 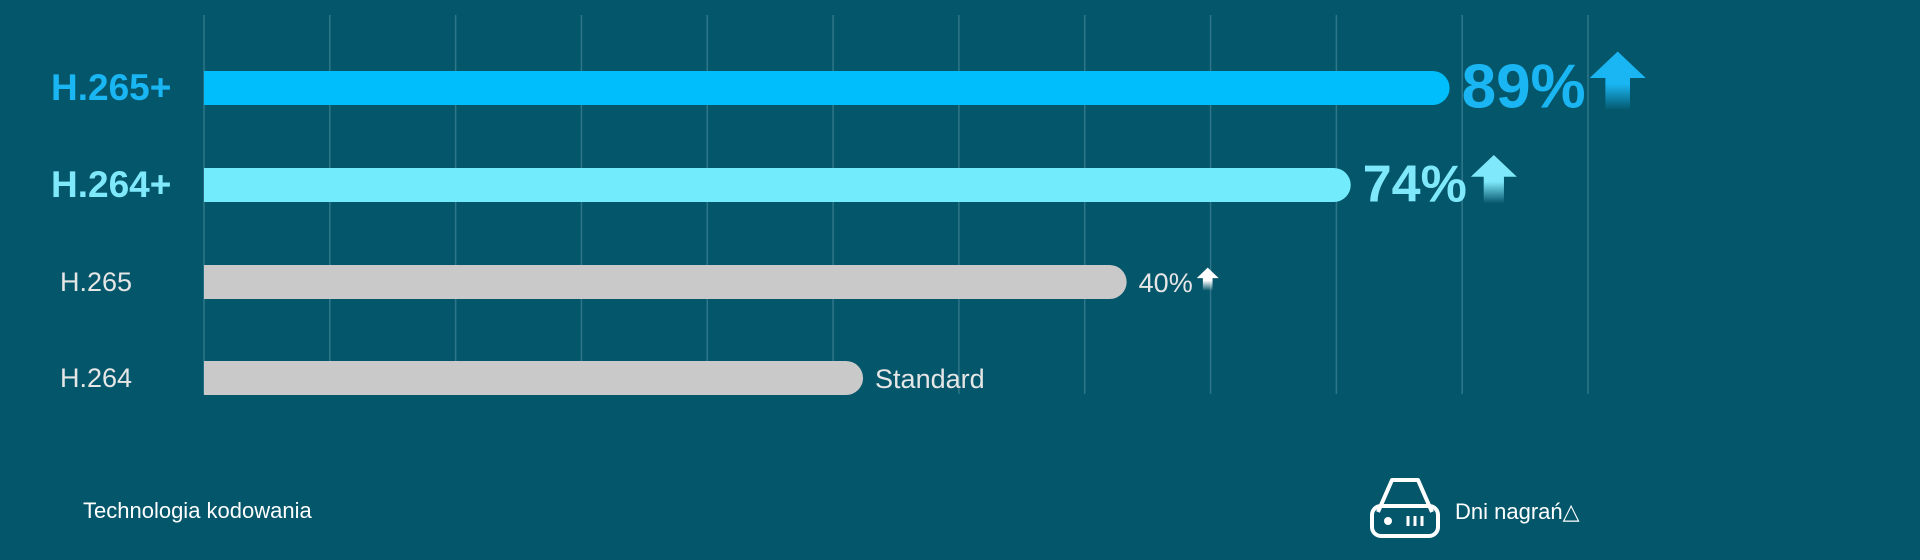 What do you see at coordinates (1415, 185) in the screenshot?
I see `value-label: 74%` at bounding box center [1415, 185].